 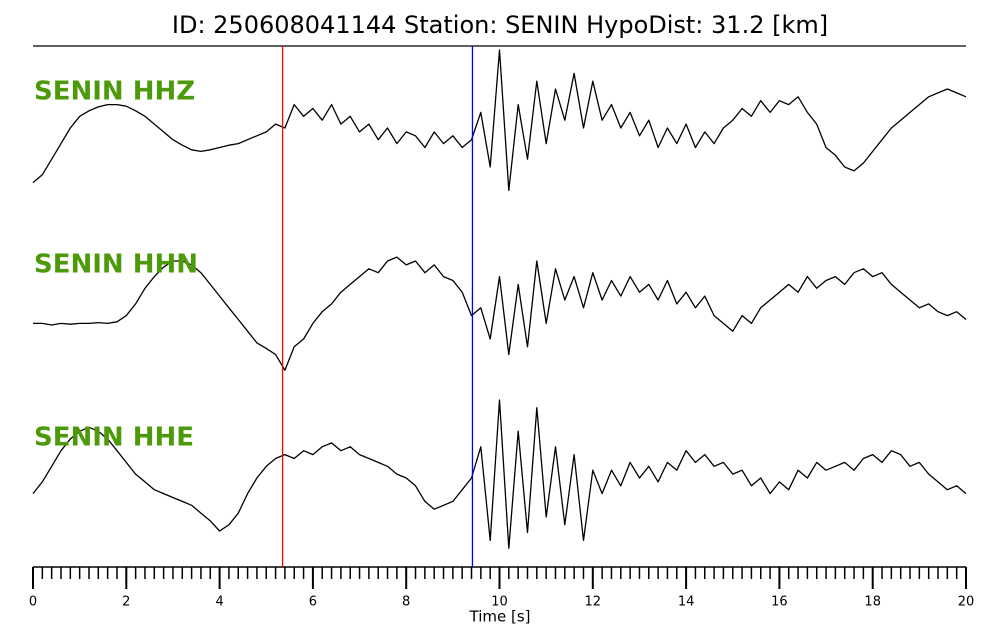 What do you see at coordinates (114, 92) in the screenshot?
I see `trace-name: SENIN HHZ` at bounding box center [114, 92].